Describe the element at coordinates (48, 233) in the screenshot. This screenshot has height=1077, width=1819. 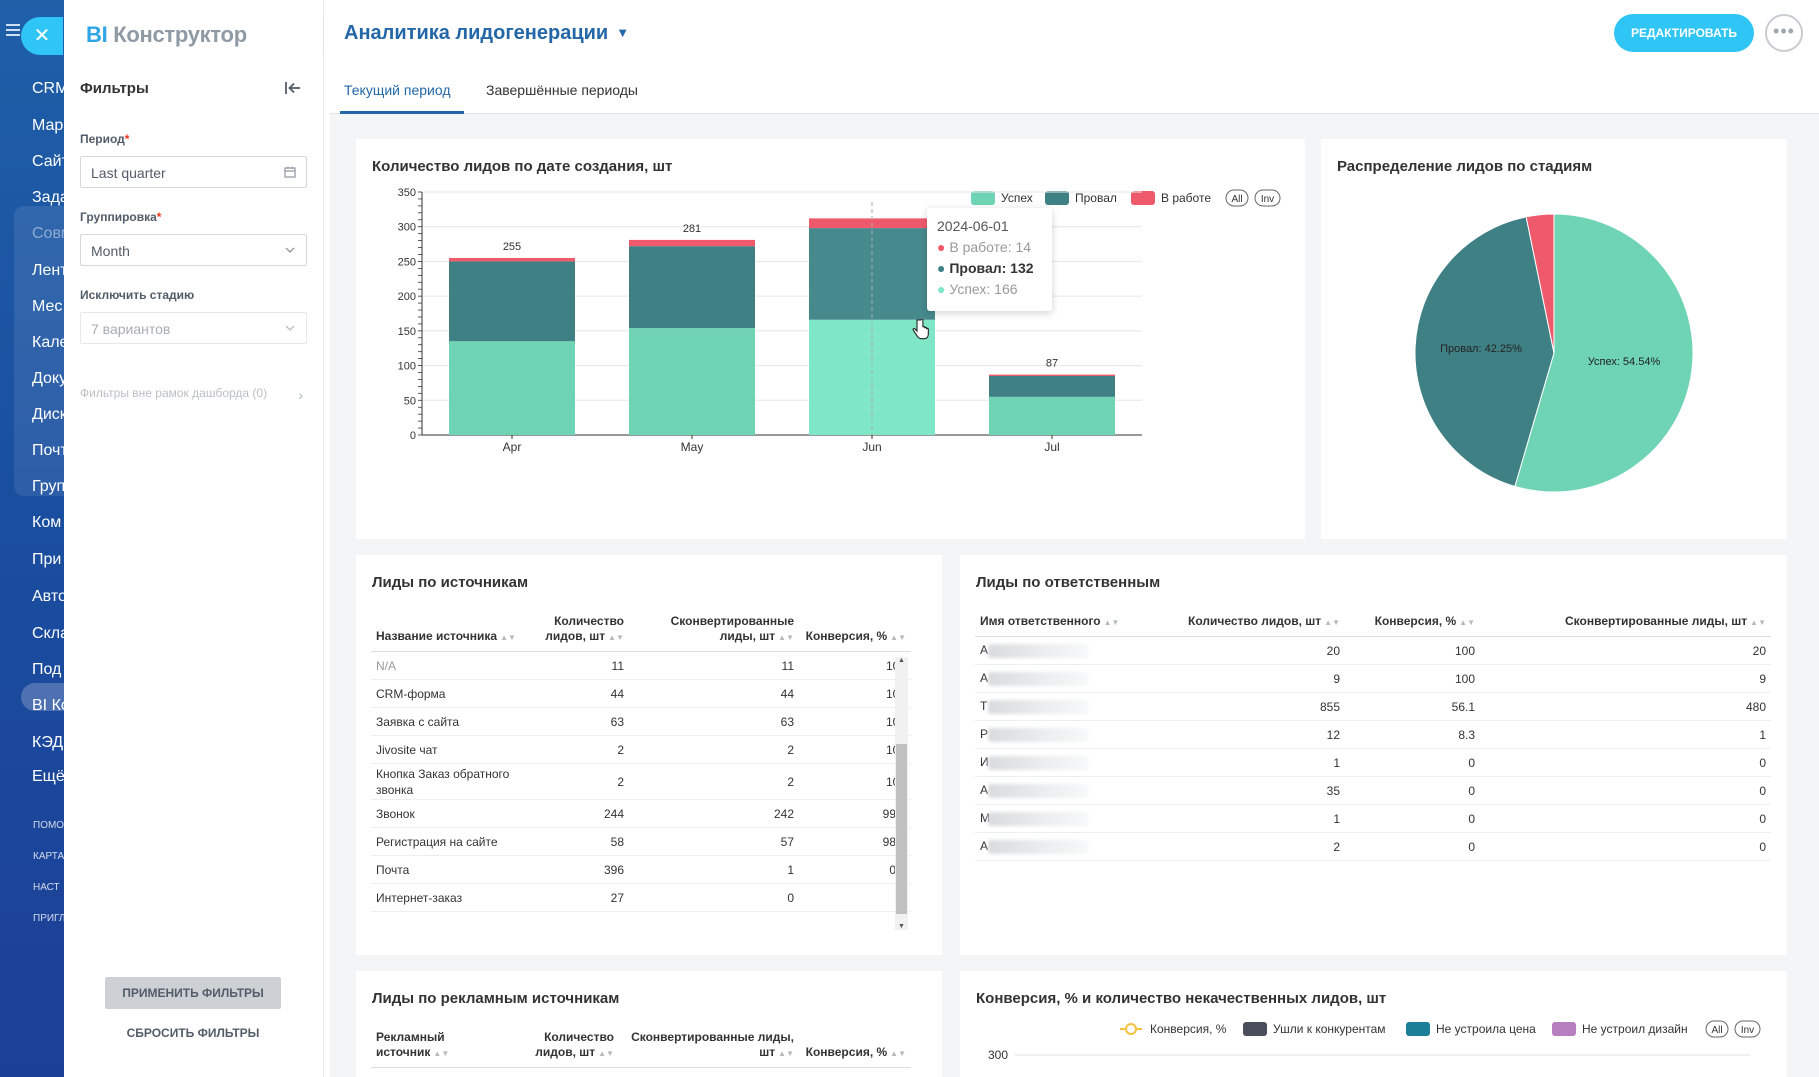
I see `sidebar-item: Совм` at that location.